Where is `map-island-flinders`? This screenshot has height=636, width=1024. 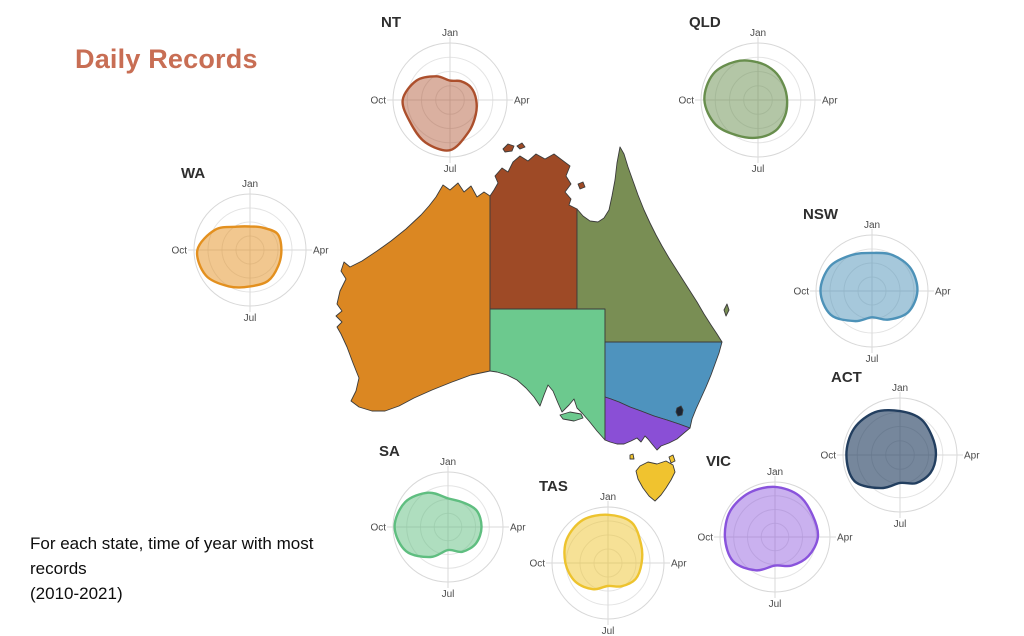
map-island-flinders is located at coordinates (672, 459).